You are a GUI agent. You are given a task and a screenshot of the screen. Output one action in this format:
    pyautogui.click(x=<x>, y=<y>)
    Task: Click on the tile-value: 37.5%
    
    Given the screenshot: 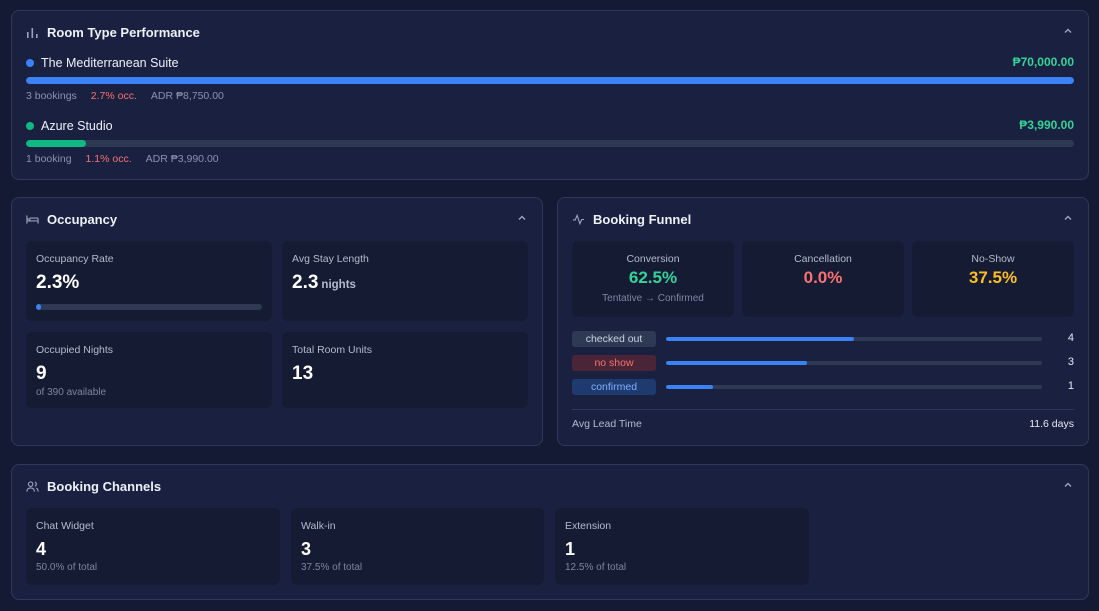 What is the action you would take?
    pyautogui.click(x=993, y=277)
    